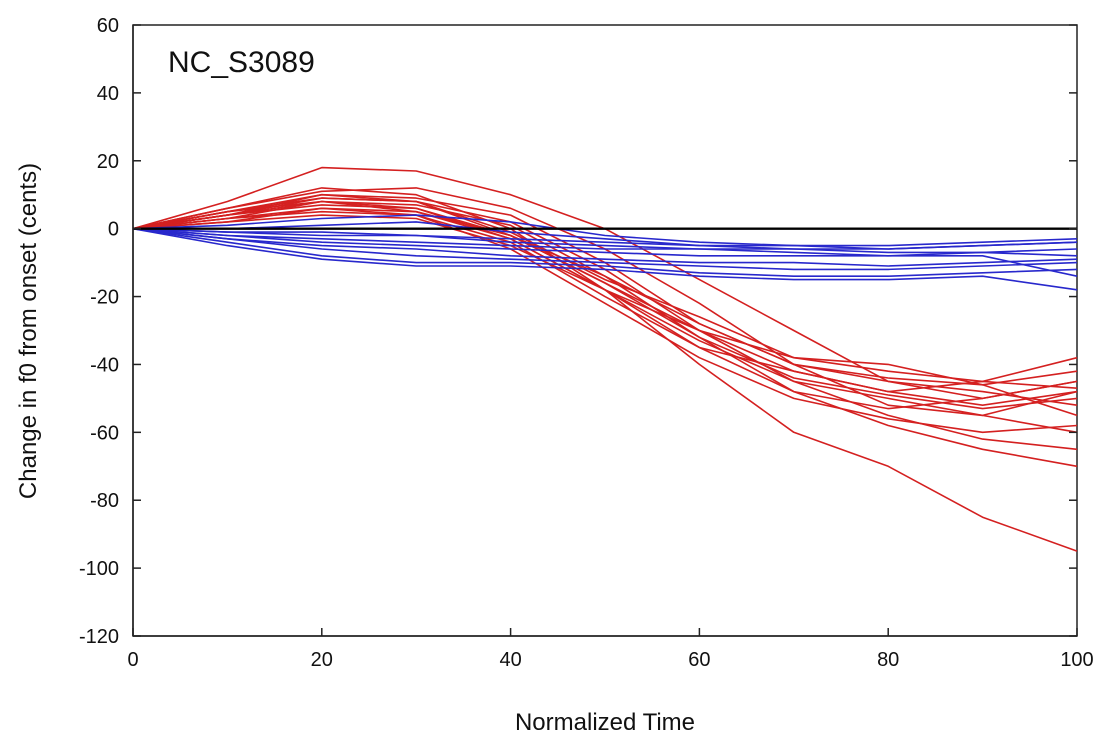 The height and width of the screenshot is (738, 1105). Describe the element at coordinates (510, 660) in the screenshot. I see `x-tick-label: 40` at that location.